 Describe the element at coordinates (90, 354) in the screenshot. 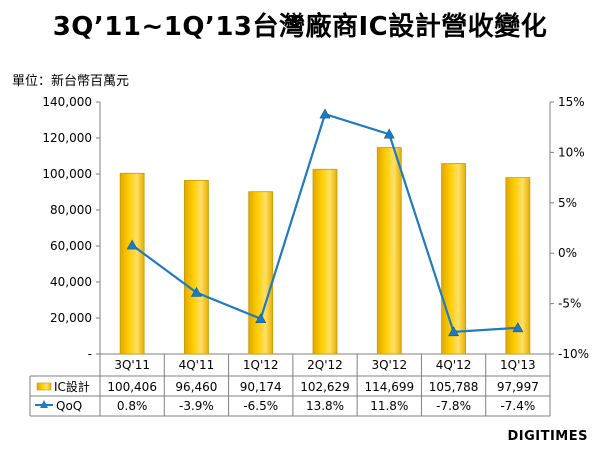

I see `y-left-tick-label: -` at that location.